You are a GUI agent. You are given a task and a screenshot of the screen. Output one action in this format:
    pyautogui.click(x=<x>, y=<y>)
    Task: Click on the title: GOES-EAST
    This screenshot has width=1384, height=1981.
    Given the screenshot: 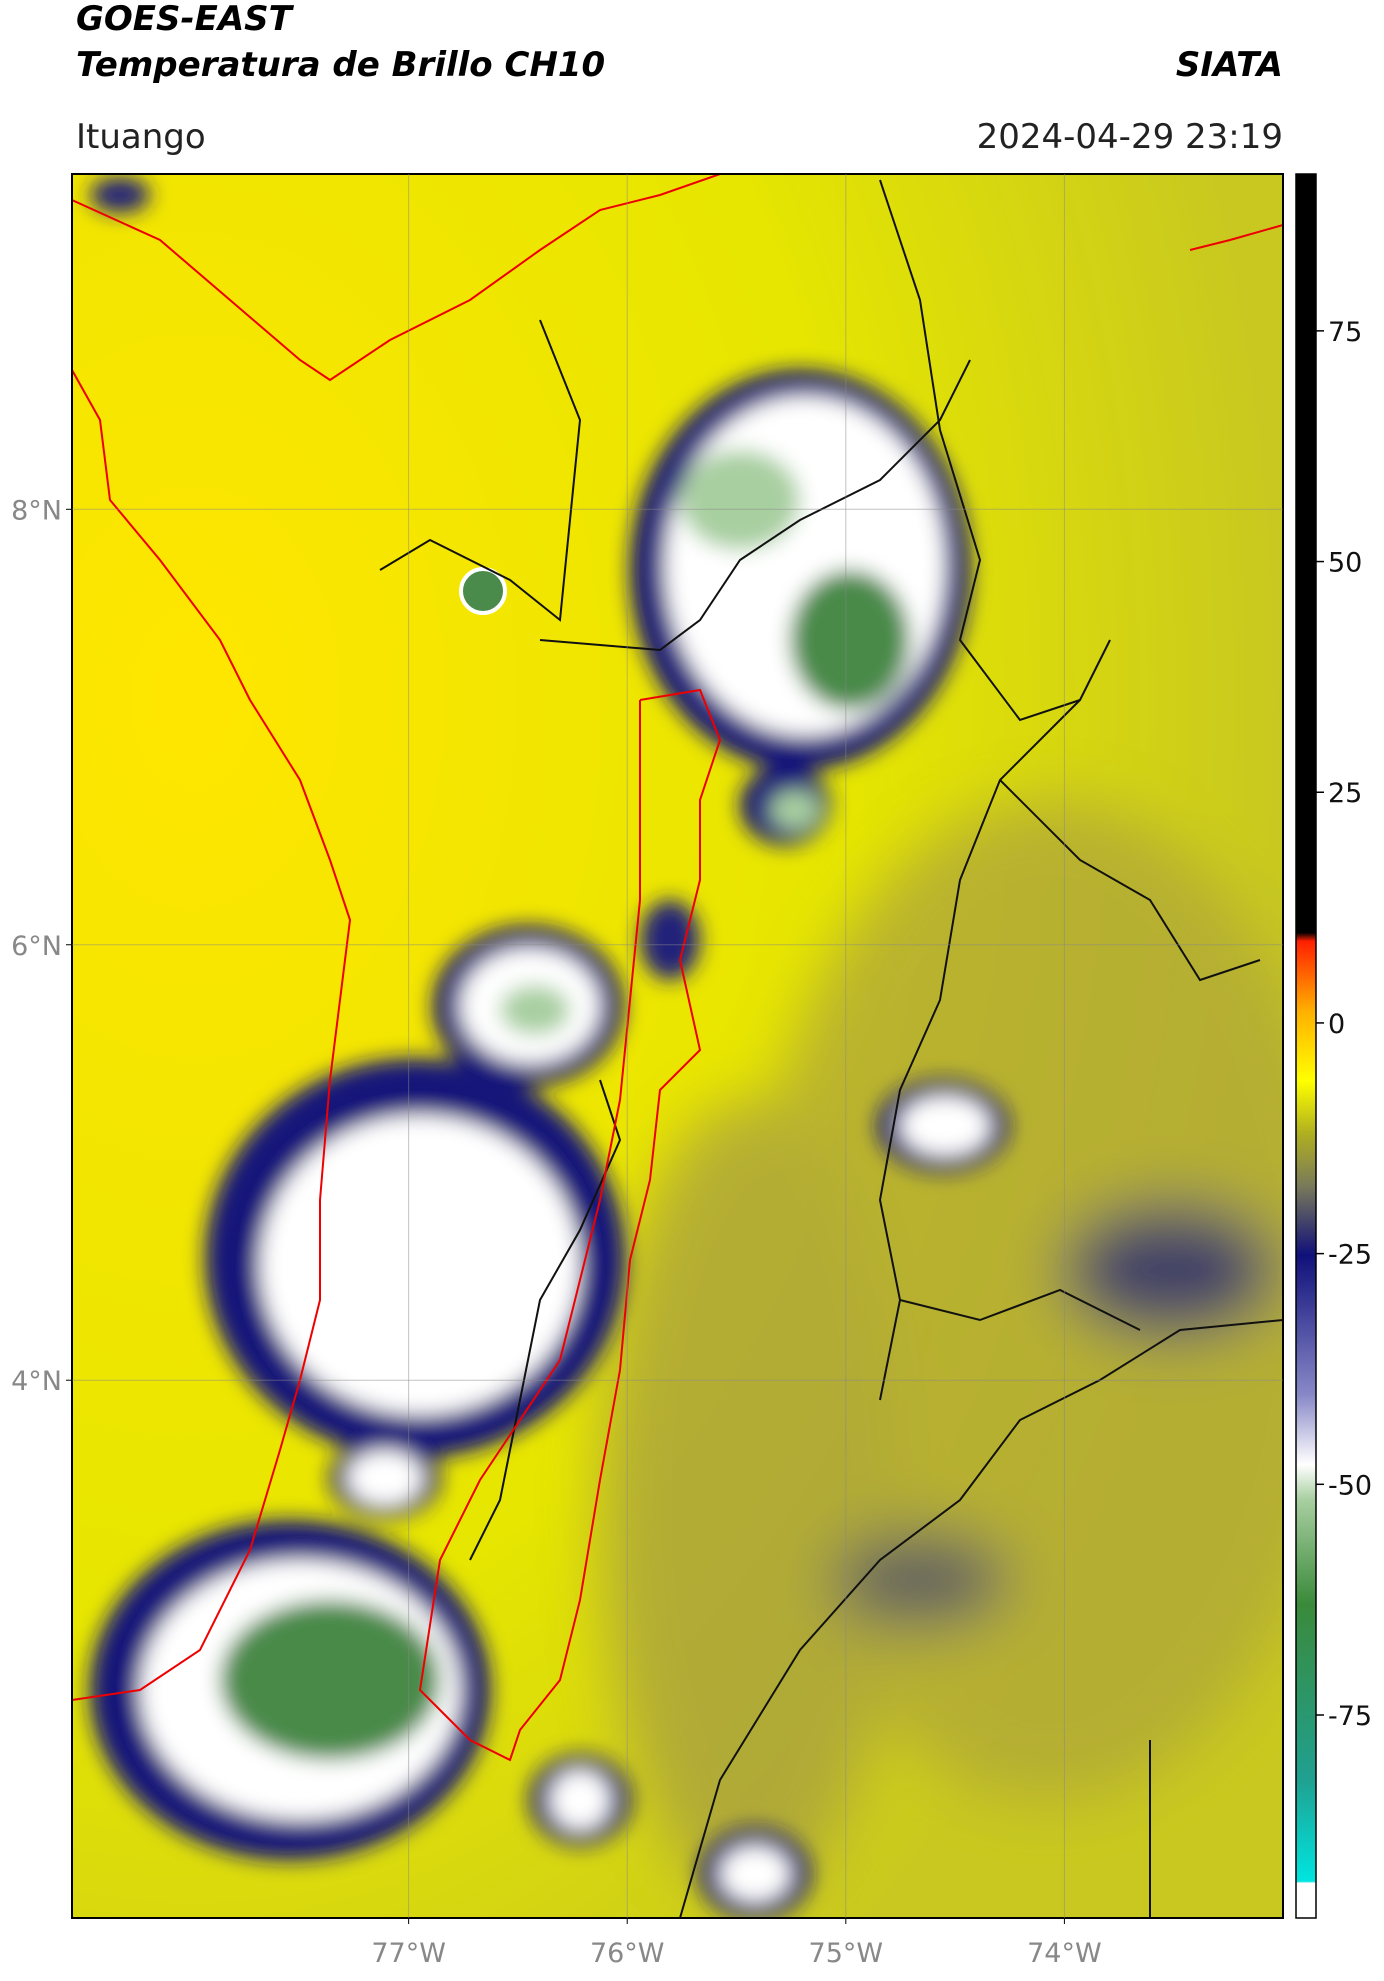 What is the action you would take?
    pyautogui.click(x=185, y=19)
    